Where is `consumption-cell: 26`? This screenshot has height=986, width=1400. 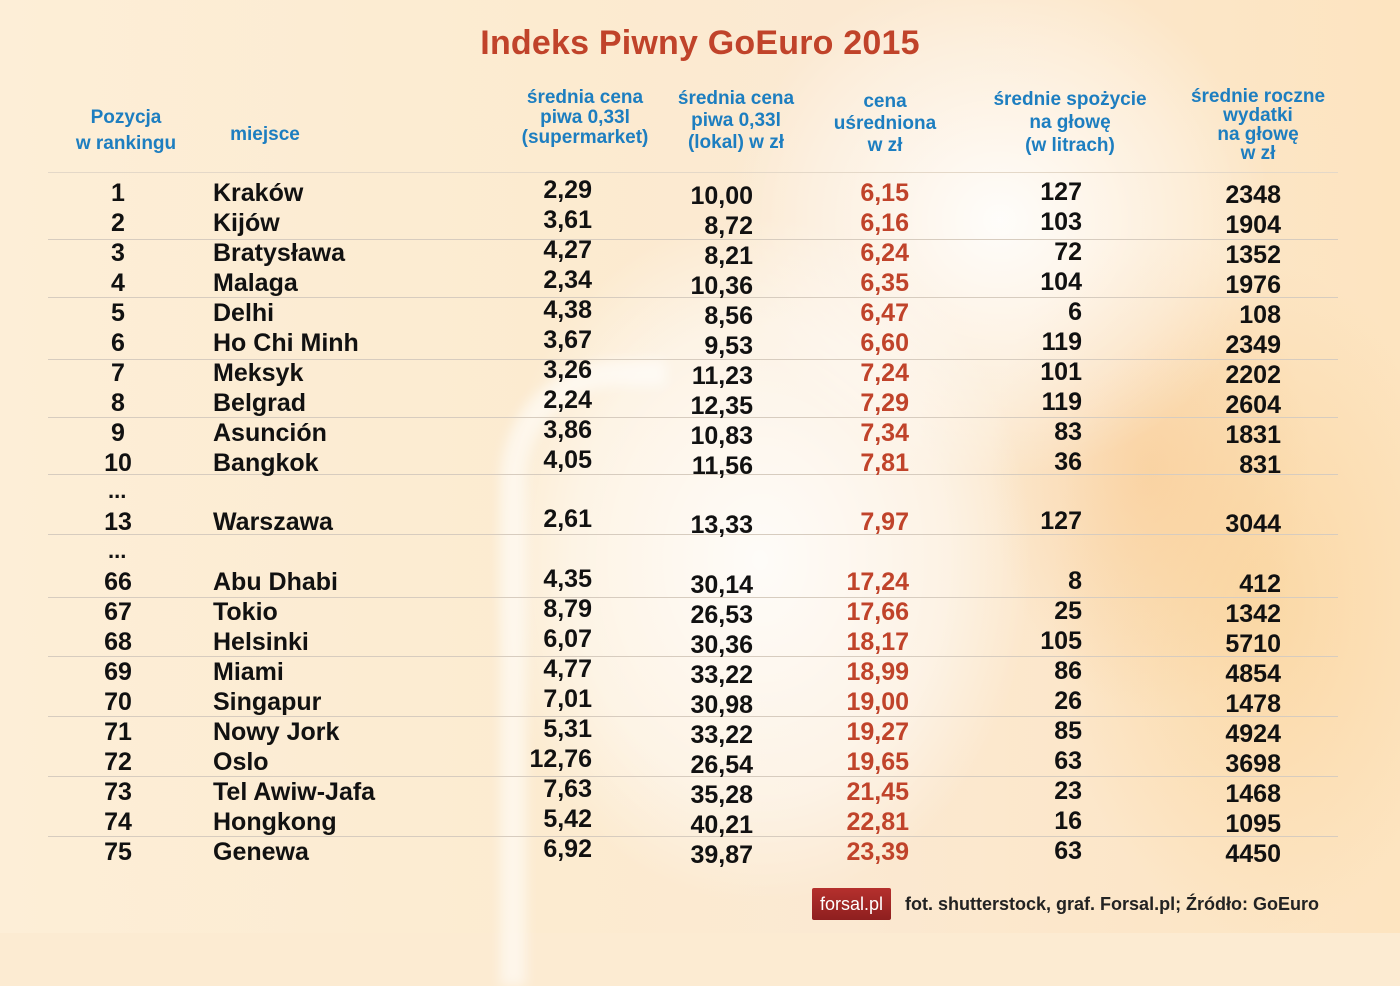
consumption-cell: 26 is located at coordinates (1068, 701).